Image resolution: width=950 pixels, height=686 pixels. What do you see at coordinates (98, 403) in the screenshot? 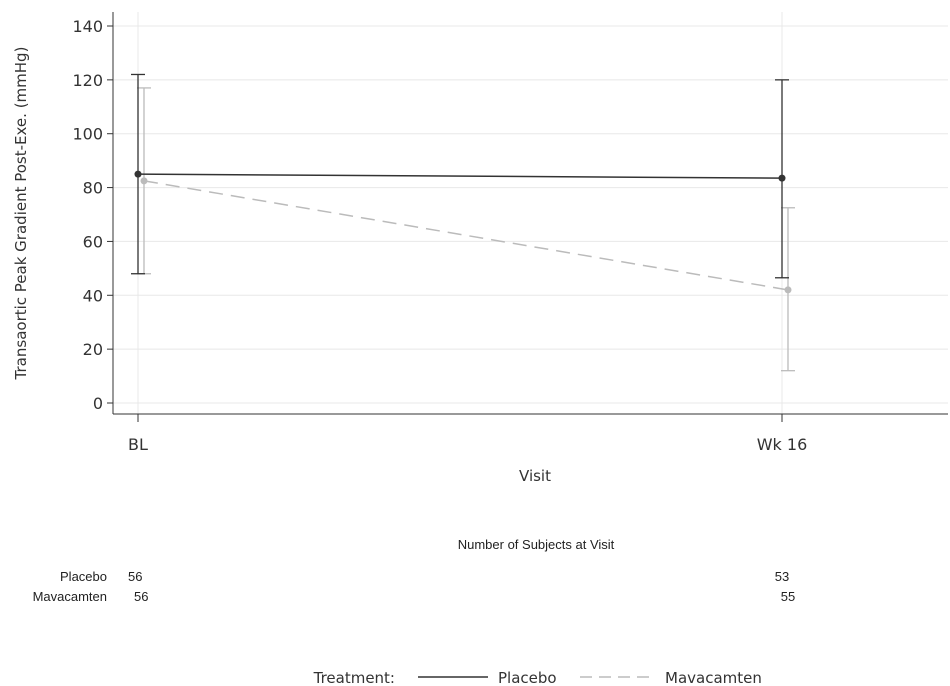
I see `y-tick-label: 0` at bounding box center [98, 403].